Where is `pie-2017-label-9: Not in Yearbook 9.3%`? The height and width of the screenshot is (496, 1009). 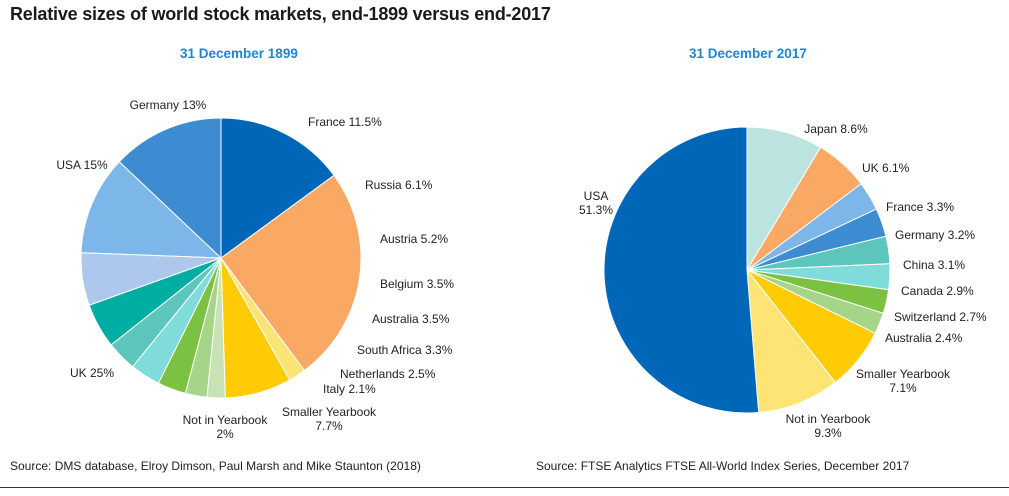
pie-2017-label-9: Not in Yearbook 9.3% is located at coordinates (829, 426).